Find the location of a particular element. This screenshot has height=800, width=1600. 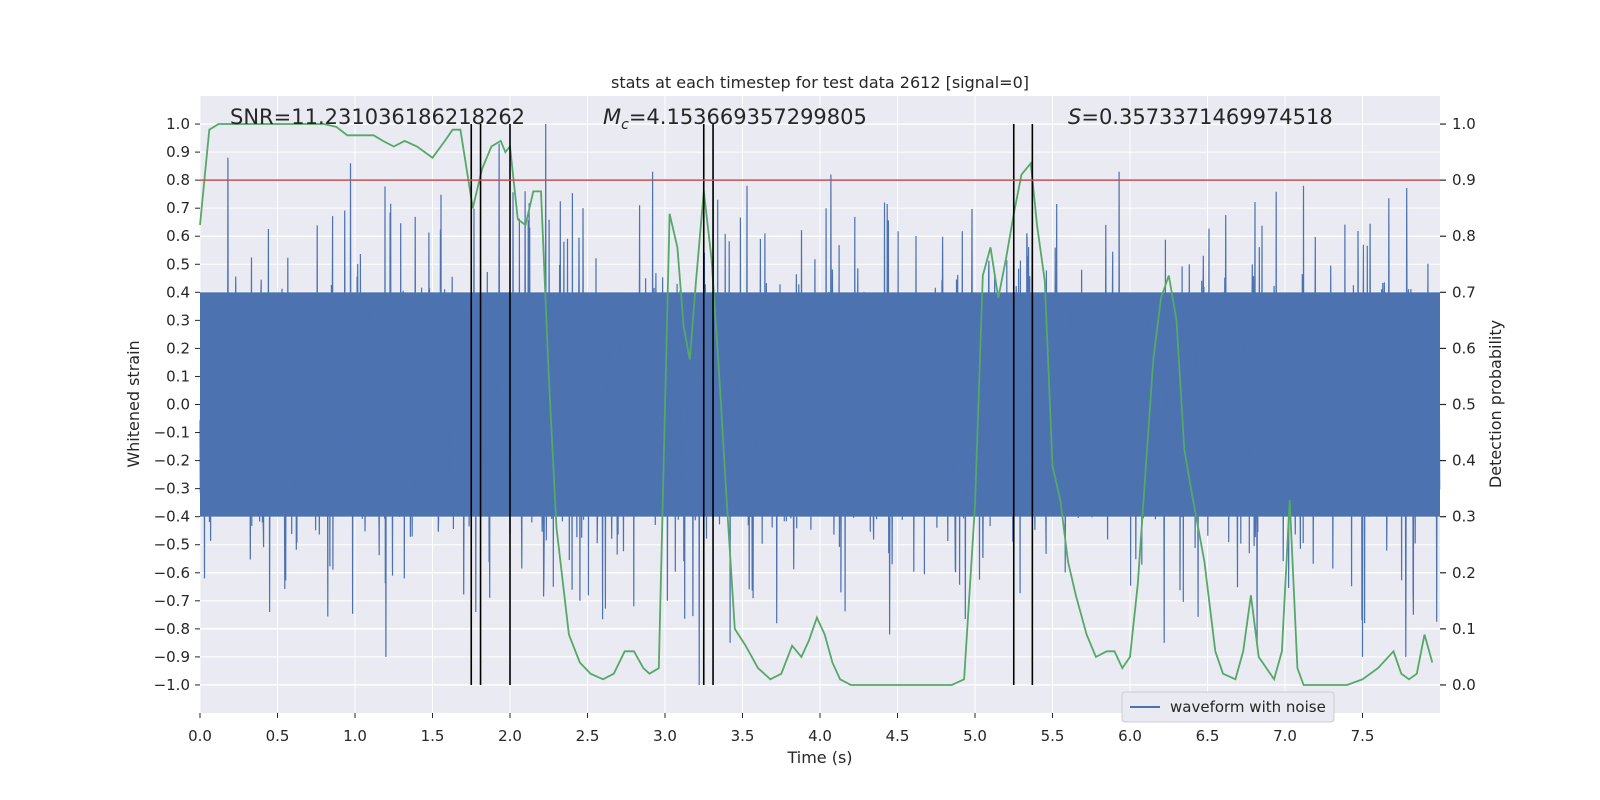

x-tick-label: 6.0 is located at coordinates (1130, 736).